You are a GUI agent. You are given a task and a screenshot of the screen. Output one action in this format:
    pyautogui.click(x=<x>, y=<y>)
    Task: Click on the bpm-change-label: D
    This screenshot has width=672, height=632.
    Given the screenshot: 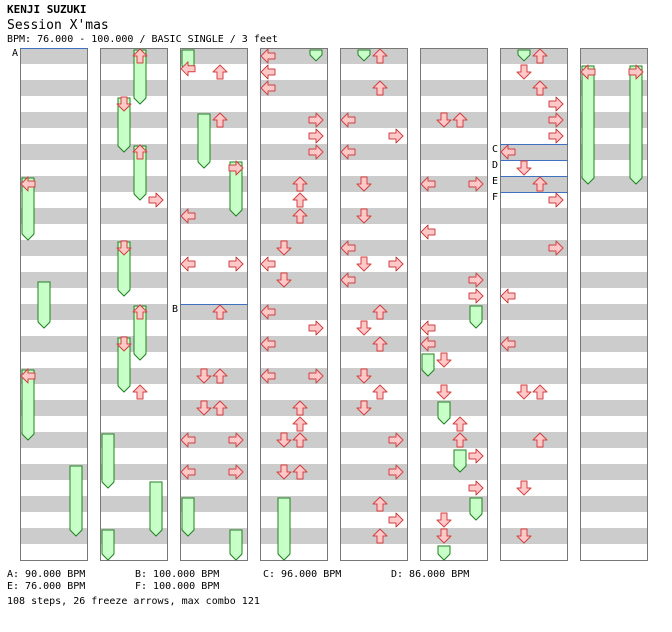 What is the action you would take?
    pyautogui.click(x=495, y=165)
    